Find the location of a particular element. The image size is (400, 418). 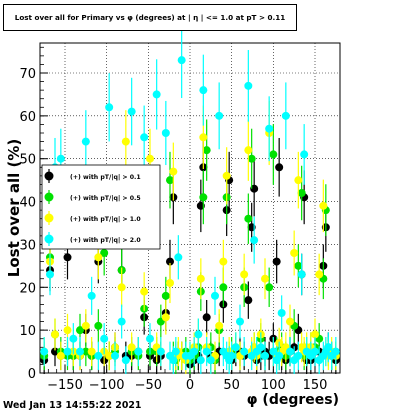

legend-label: (+) with pT/|q| > 2.0 is located at coordinates (105, 241).